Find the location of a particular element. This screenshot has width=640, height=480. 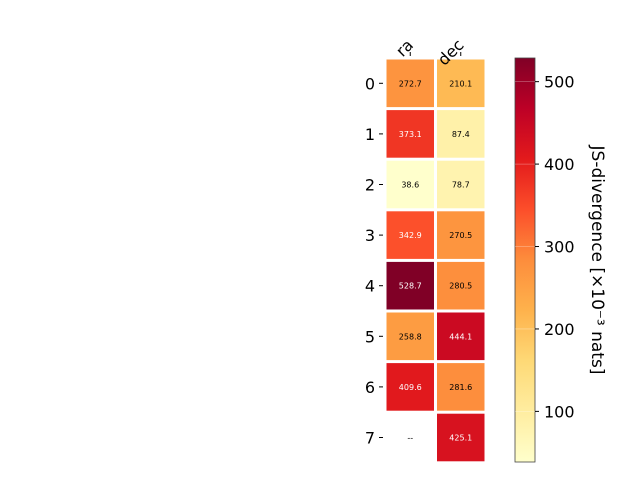

cell-0-ra is located at coordinates (410, 83).